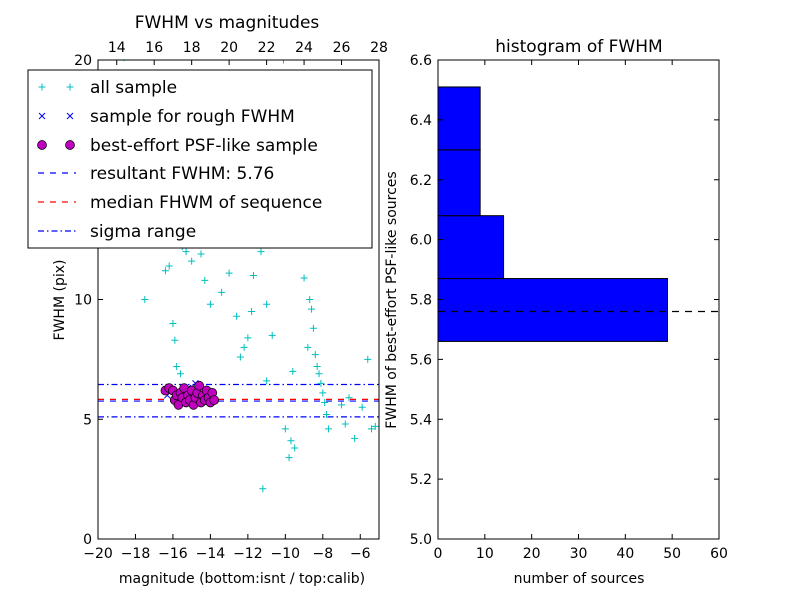 This screenshot has height=600, width=800. What do you see at coordinates (83, 61) in the screenshot?
I see `scatter-y-tick-label-4: 20` at bounding box center [83, 61].